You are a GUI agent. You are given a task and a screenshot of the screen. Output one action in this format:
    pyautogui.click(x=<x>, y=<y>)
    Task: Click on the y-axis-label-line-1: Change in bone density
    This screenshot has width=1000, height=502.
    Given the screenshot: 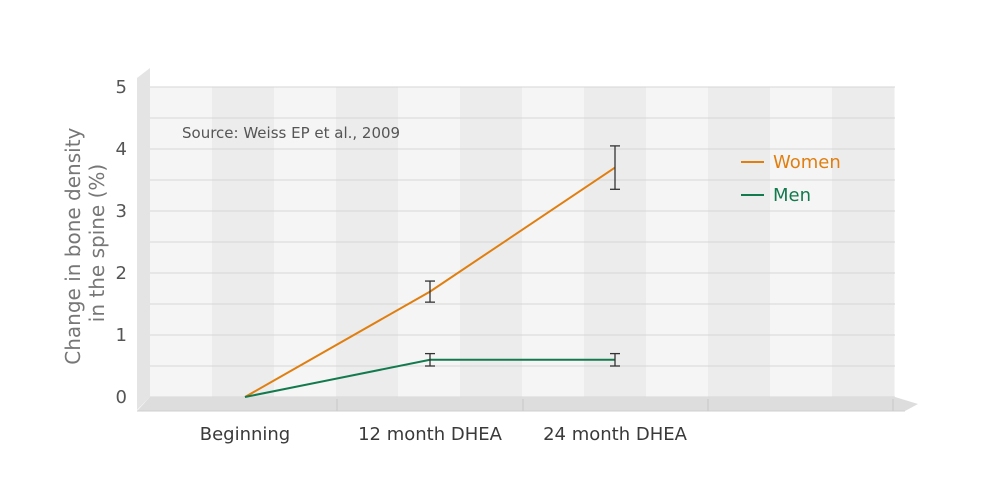 What is the action you would take?
    pyautogui.click(x=73, y=245)
    